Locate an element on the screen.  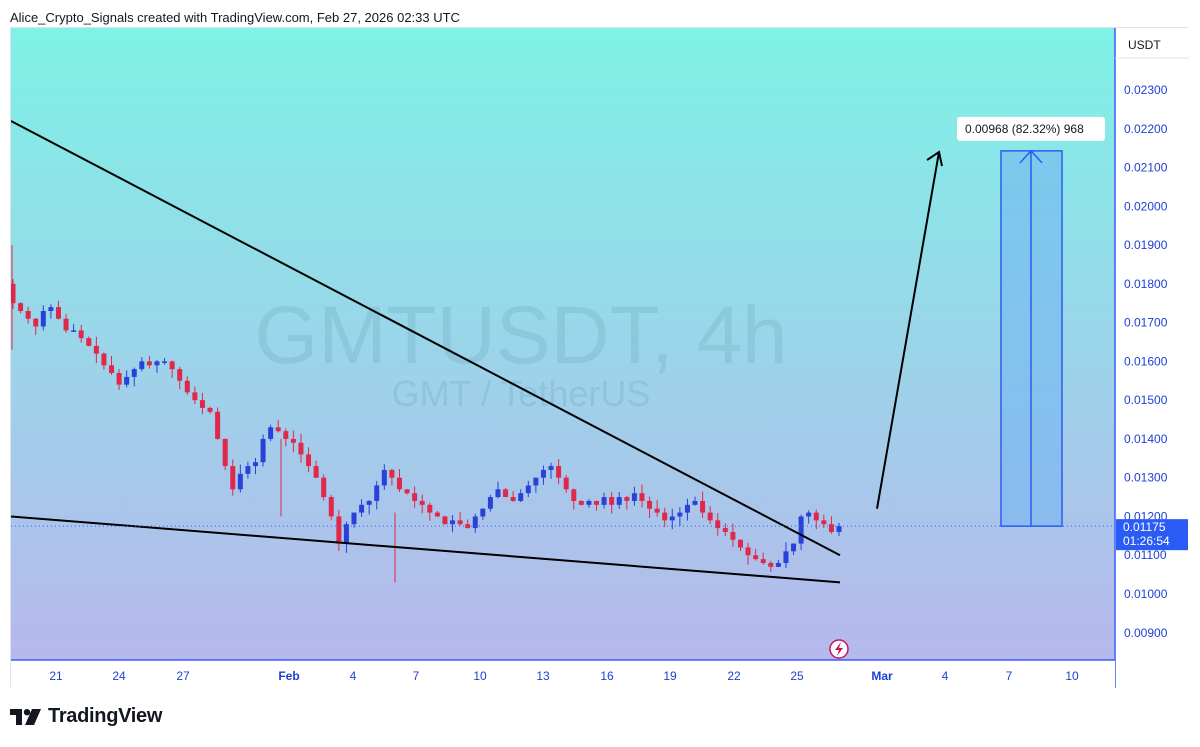
last-price-badge: 0.01175 01:26:54 is located at coordinates (1152, 535).